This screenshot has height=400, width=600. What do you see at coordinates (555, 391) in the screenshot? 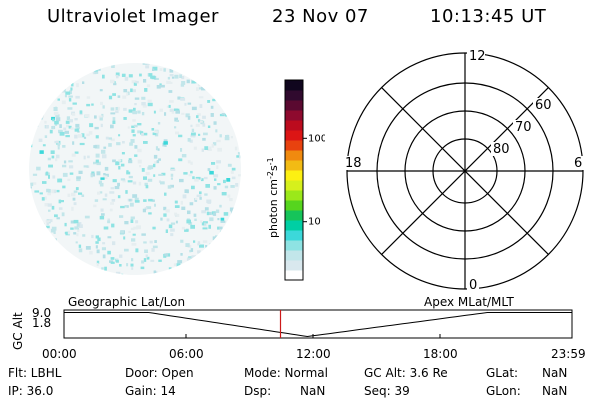
I see `glon-value: NaN` at bounding box center [555, 391].